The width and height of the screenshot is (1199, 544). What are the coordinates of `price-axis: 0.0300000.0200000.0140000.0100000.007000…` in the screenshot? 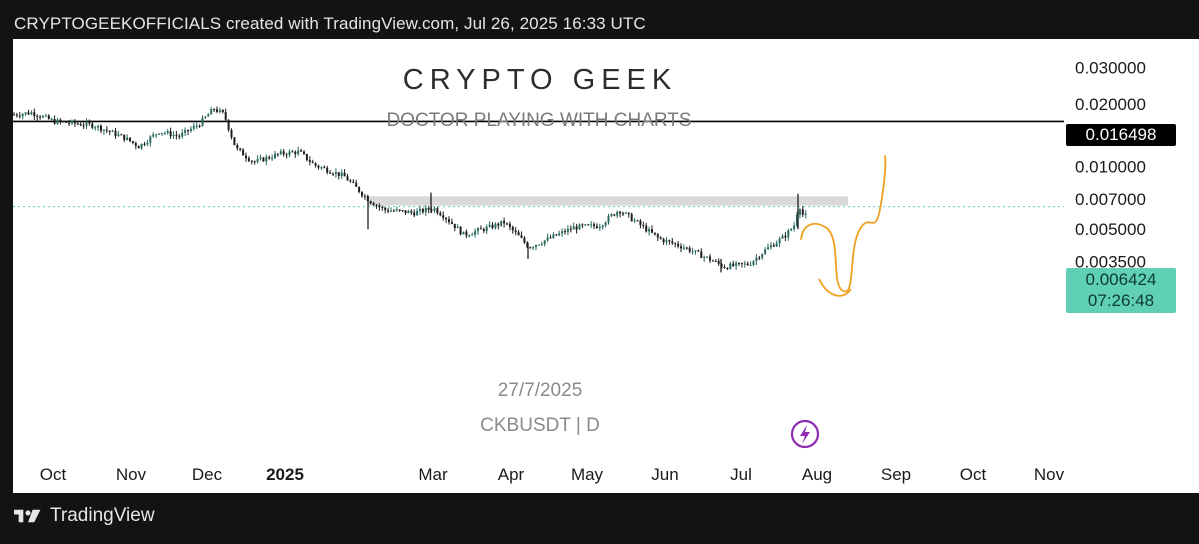 It's located at (1131, 266).